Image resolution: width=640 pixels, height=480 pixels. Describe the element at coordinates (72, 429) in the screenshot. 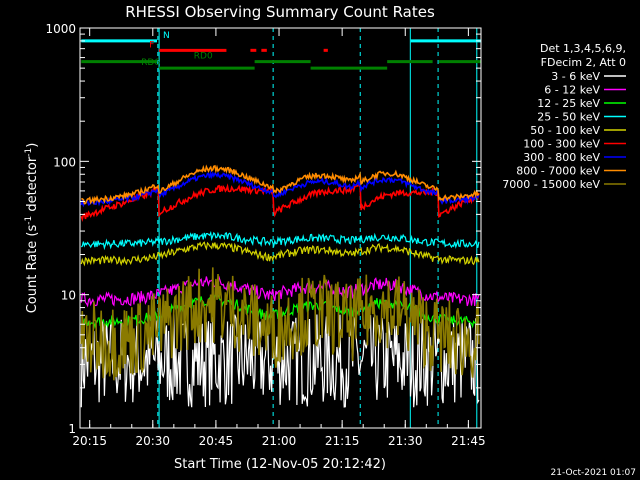

I see `y-tick-label: 1` at that location.